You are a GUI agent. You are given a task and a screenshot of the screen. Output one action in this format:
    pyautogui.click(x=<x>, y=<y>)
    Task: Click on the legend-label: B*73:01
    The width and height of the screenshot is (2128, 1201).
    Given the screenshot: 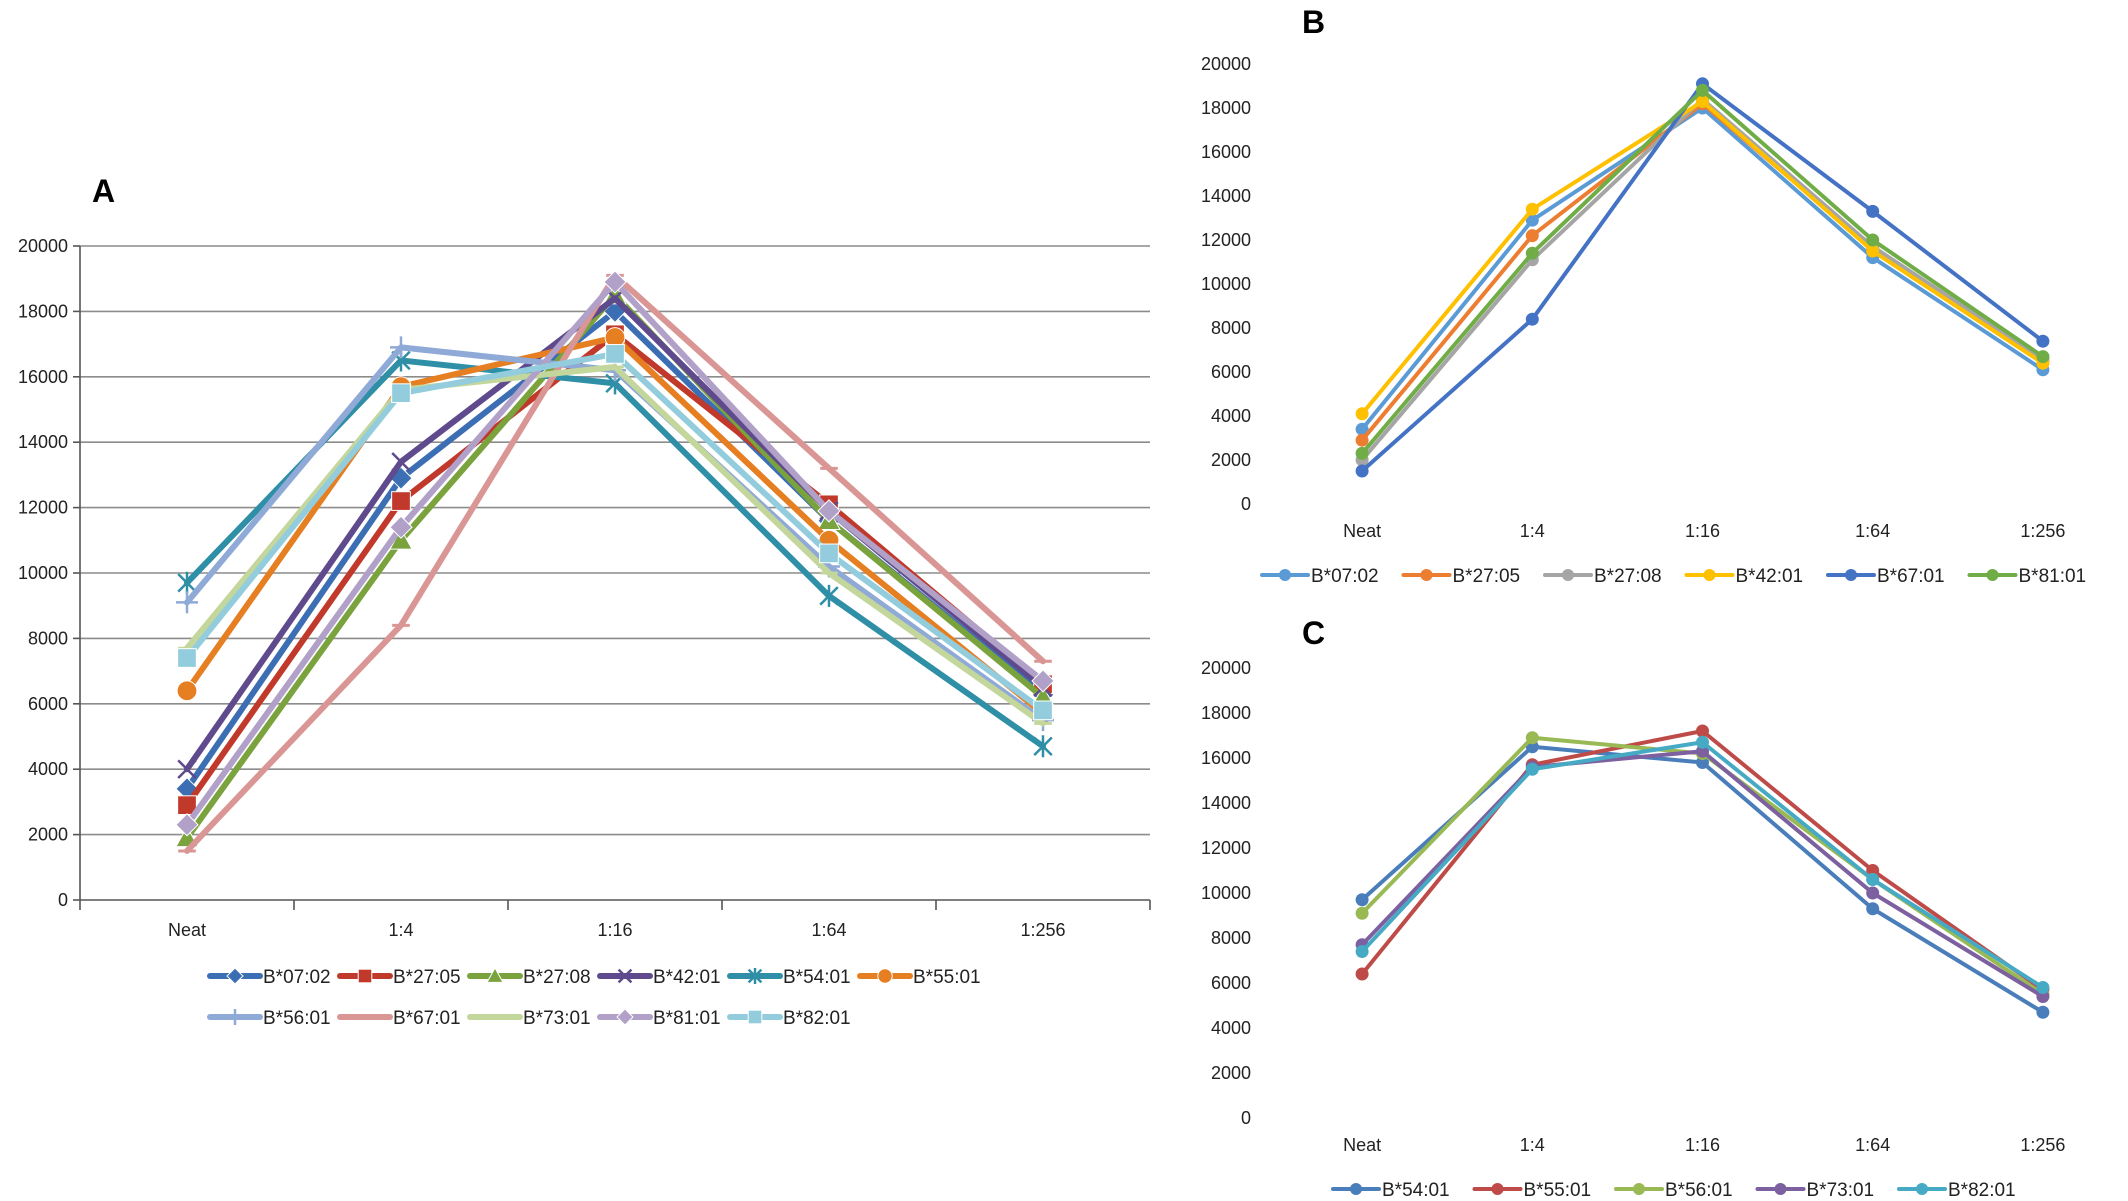 What is the action you would take?
    pyautogui.click(x=557, y=1018)
    